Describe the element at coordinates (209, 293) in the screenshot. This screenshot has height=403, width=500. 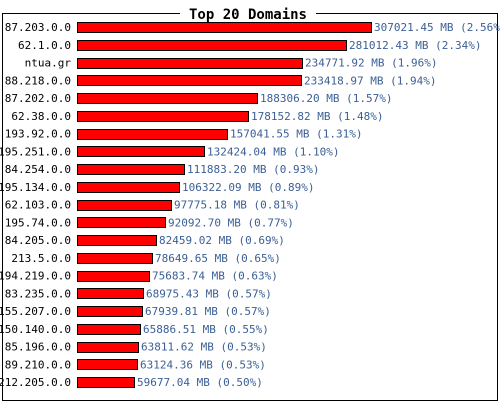
I see `value-label: 68975.43 MB (0.57%)` at that location.